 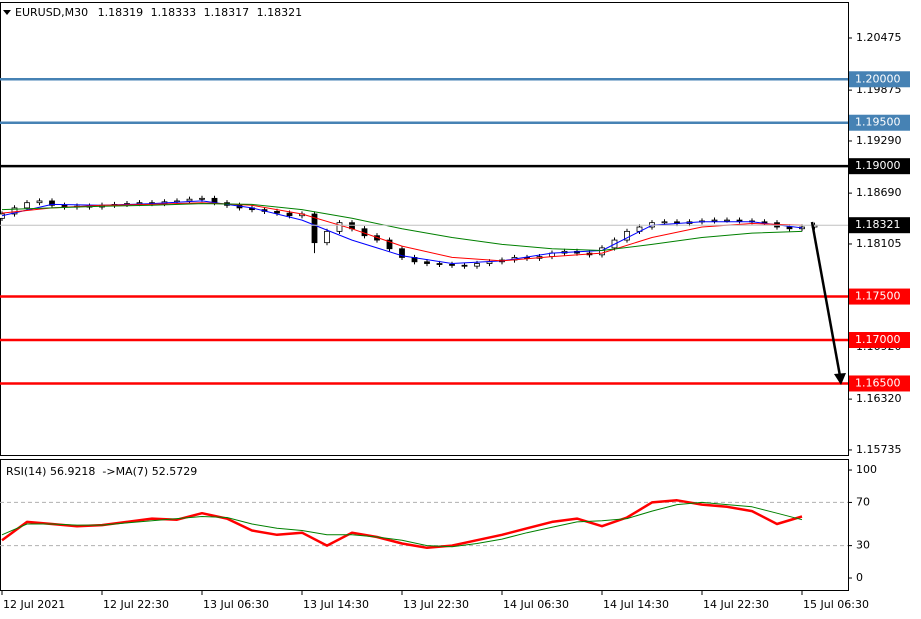 I want to click on y-tick-label: 1.18105, so click(x=879, y=243).